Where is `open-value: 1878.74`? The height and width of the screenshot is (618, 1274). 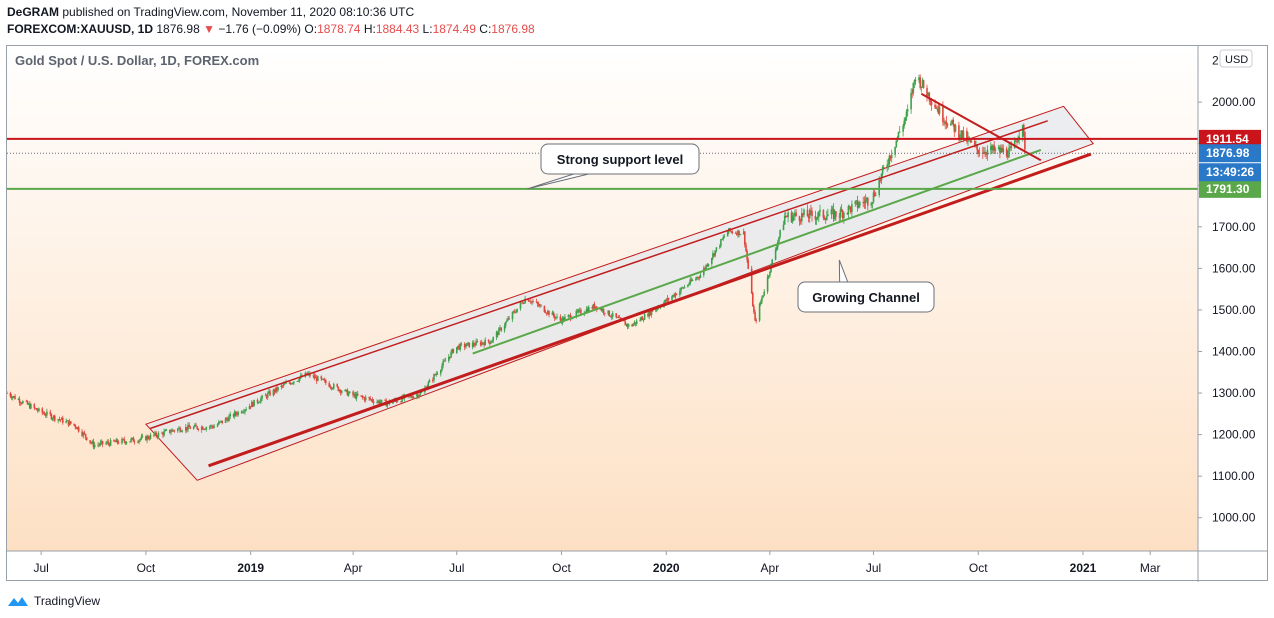 open-value: 1878.74 is located at coordinates (339, 29).